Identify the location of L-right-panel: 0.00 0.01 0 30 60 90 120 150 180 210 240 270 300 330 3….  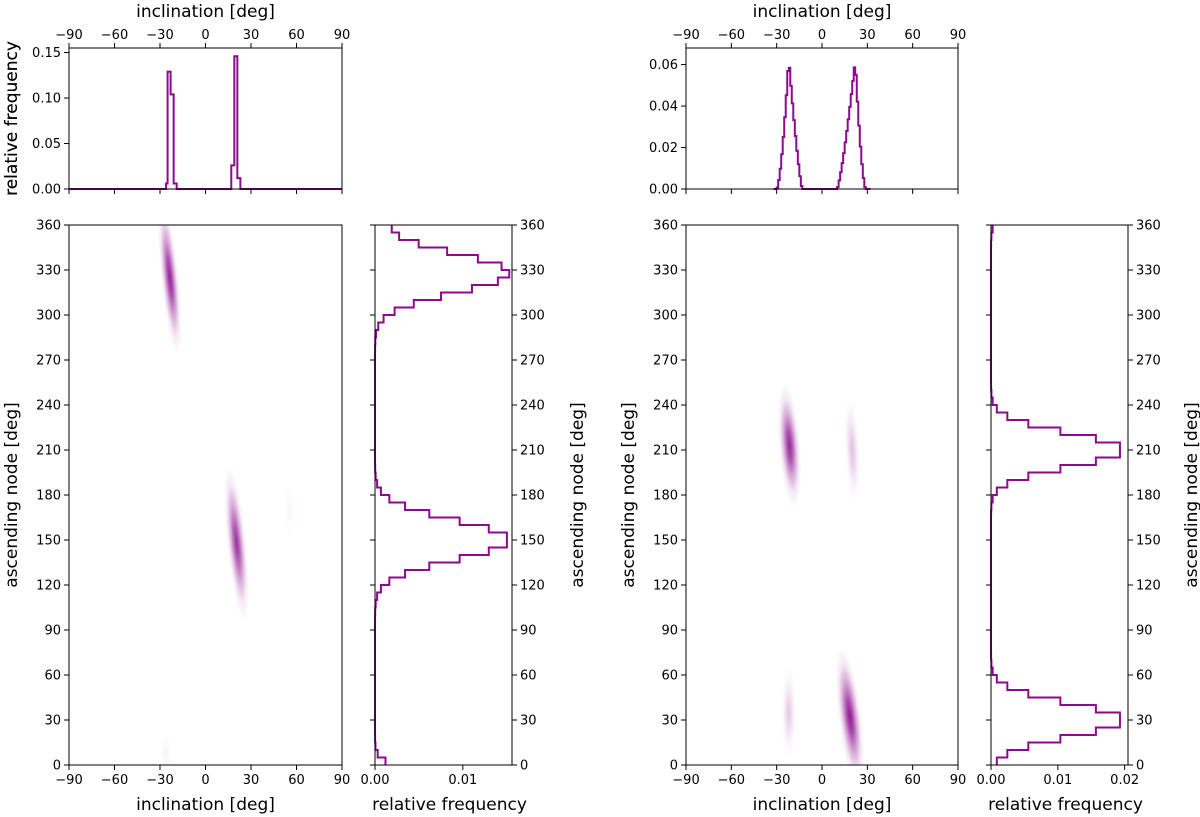
(474, 517).